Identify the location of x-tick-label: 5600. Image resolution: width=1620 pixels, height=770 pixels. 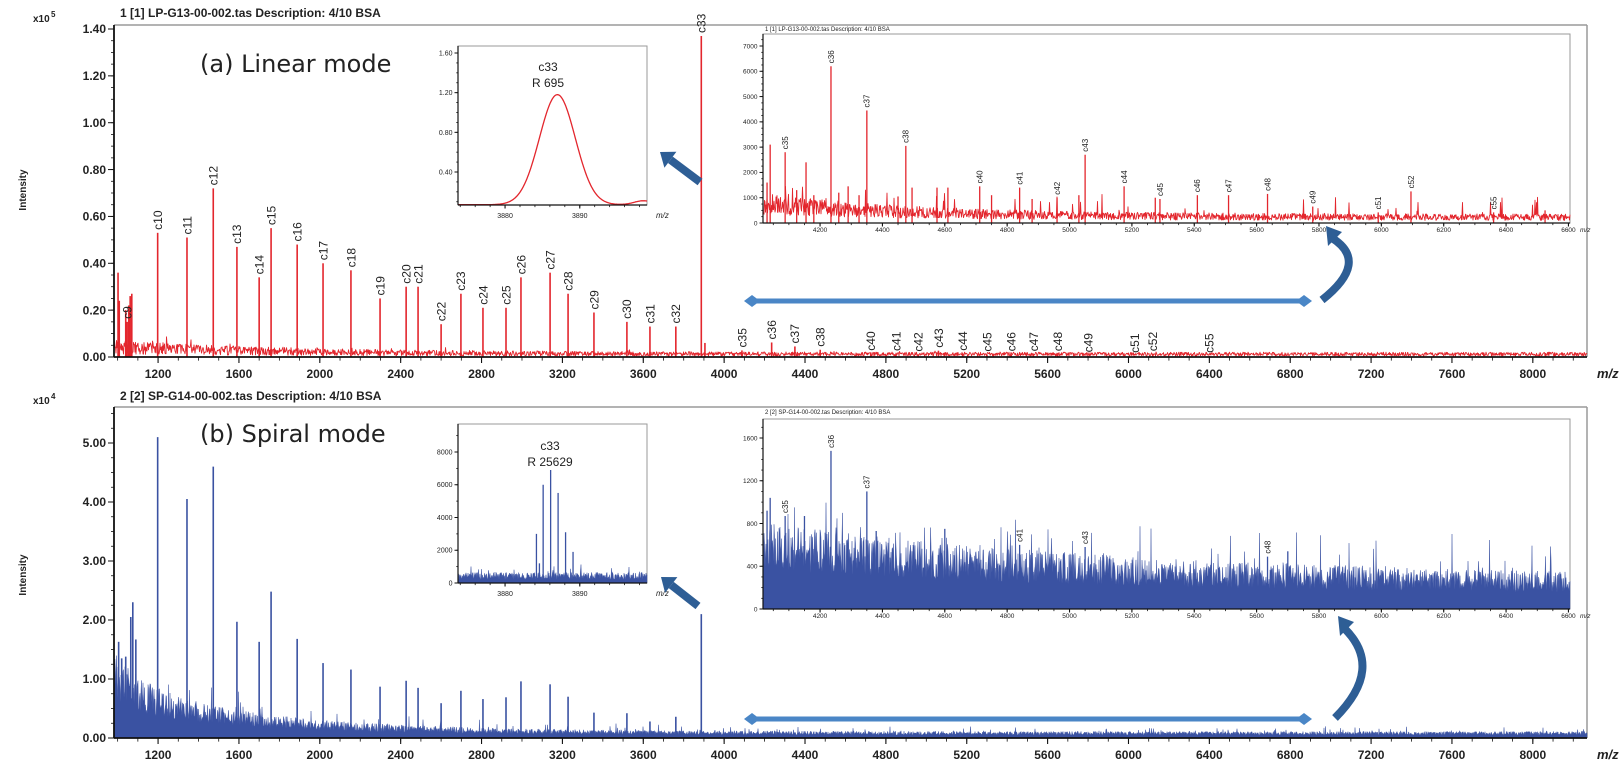
(1256, 616).